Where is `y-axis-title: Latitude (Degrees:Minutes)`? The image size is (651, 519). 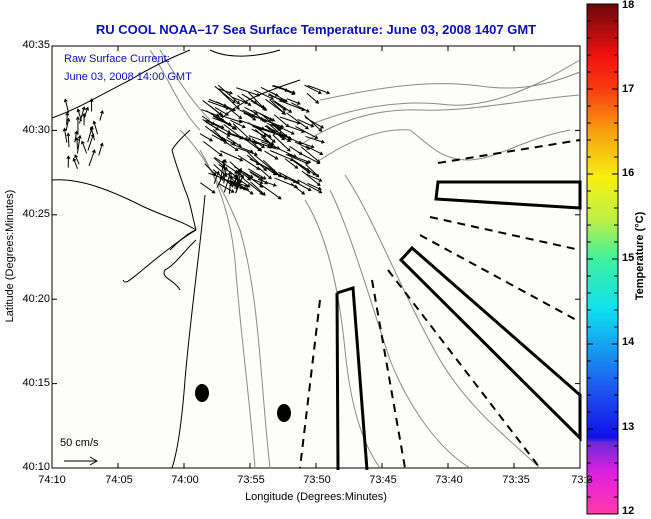
y-axis-title: Latitude (Degrees:Minutes) is located at coordinates (10, 256).